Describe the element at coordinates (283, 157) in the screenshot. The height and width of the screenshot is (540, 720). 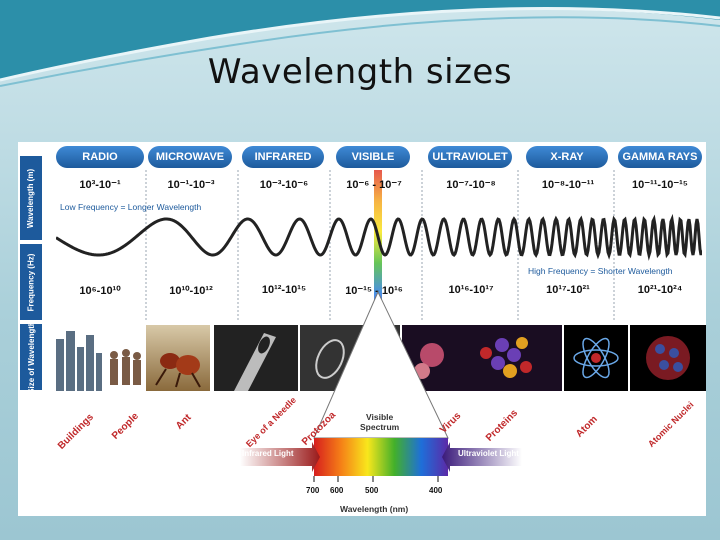
I see `band-header-infrared: INFRARED` at that location.